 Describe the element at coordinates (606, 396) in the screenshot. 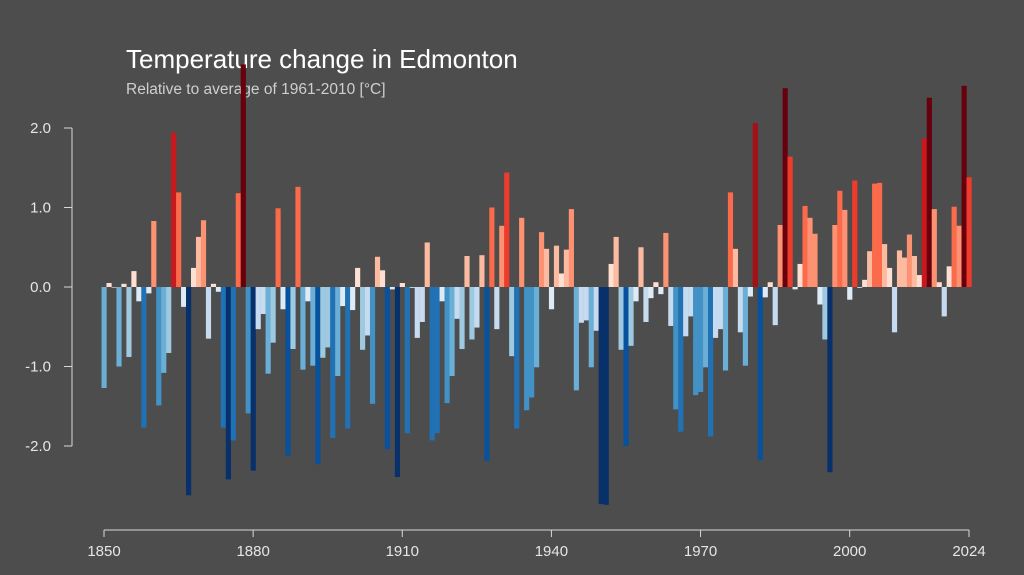

I see `bar-1951` at that location.